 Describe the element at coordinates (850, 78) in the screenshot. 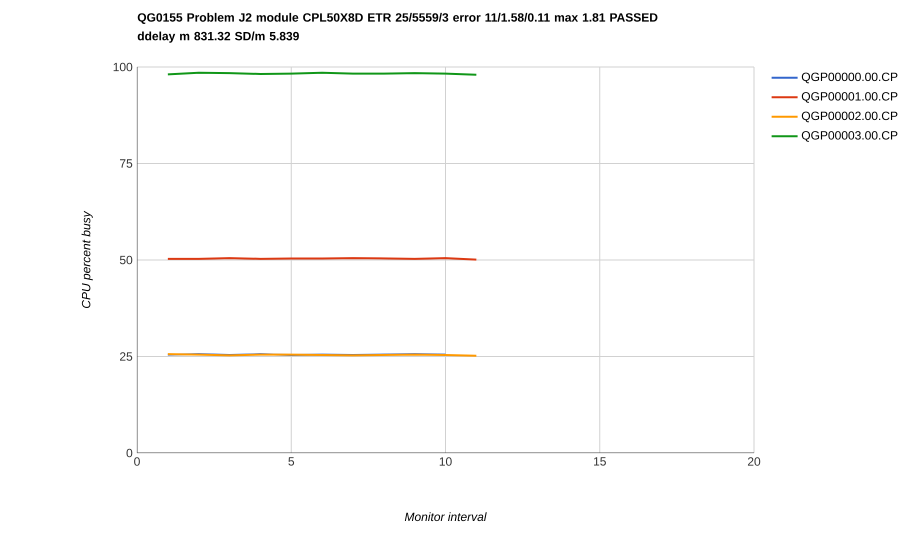

I see `legend-label: QGP00000.00.CP` at that location.